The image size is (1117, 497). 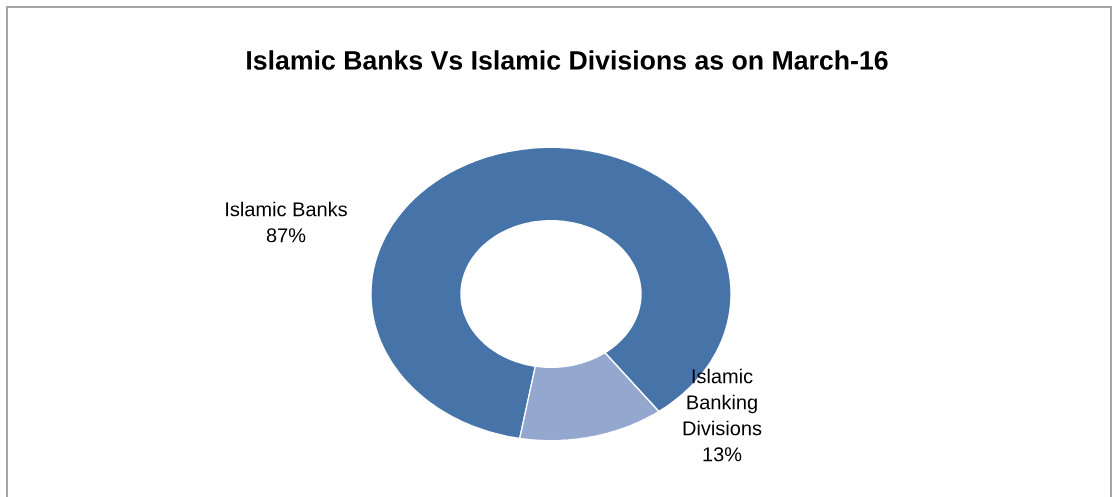 What do you see at coordinates (567, 60) in the screenshot?
I see `chart-title: Islamic Banks Vs Islamic Divisions as on March-16` at bounding box center [567, 60].